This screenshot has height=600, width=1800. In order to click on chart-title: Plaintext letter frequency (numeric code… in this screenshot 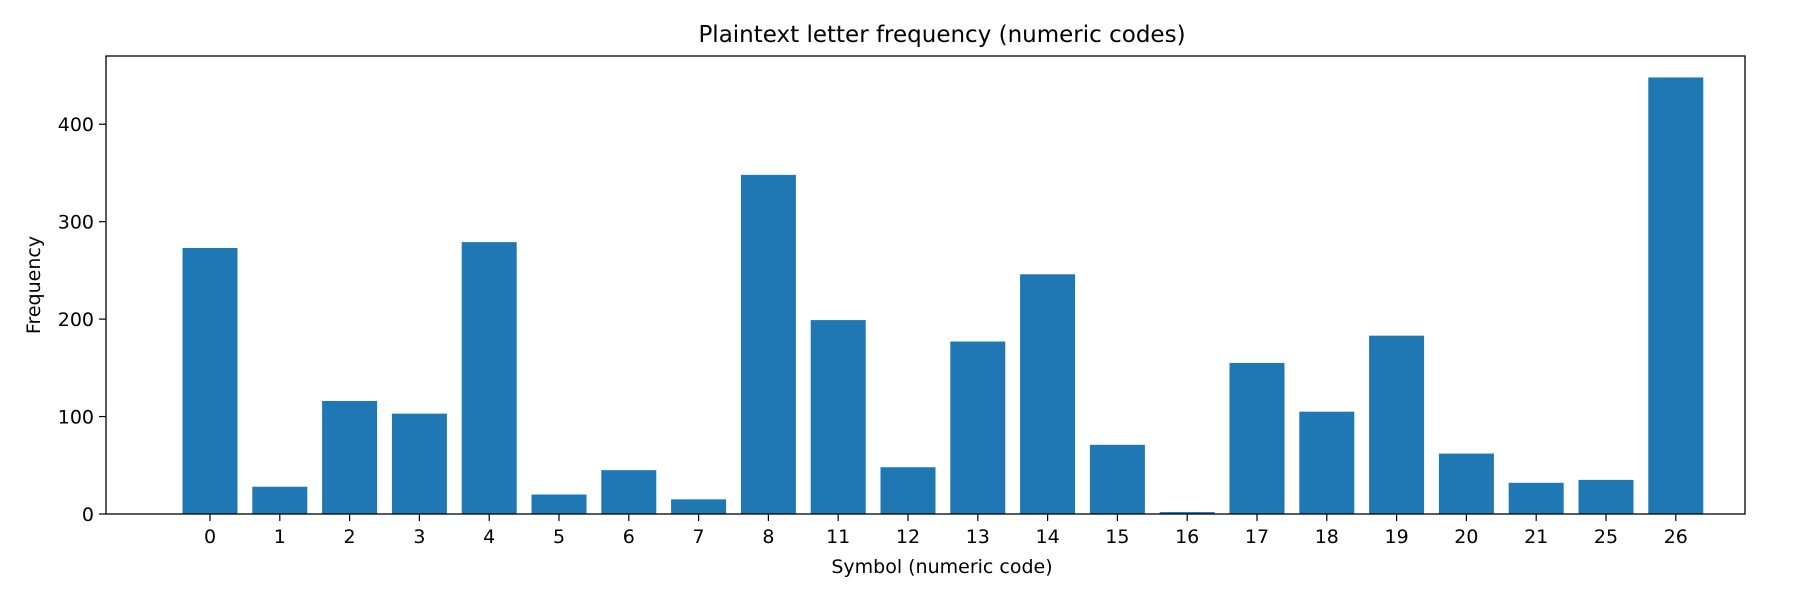, I will do `click(941, 35)`.